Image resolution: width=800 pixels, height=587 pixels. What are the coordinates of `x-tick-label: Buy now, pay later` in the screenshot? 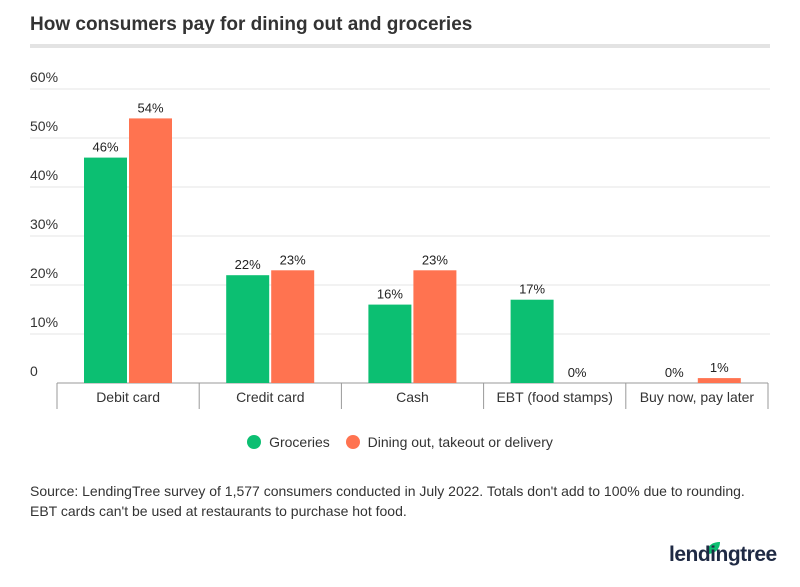 It's located at (697, 397).